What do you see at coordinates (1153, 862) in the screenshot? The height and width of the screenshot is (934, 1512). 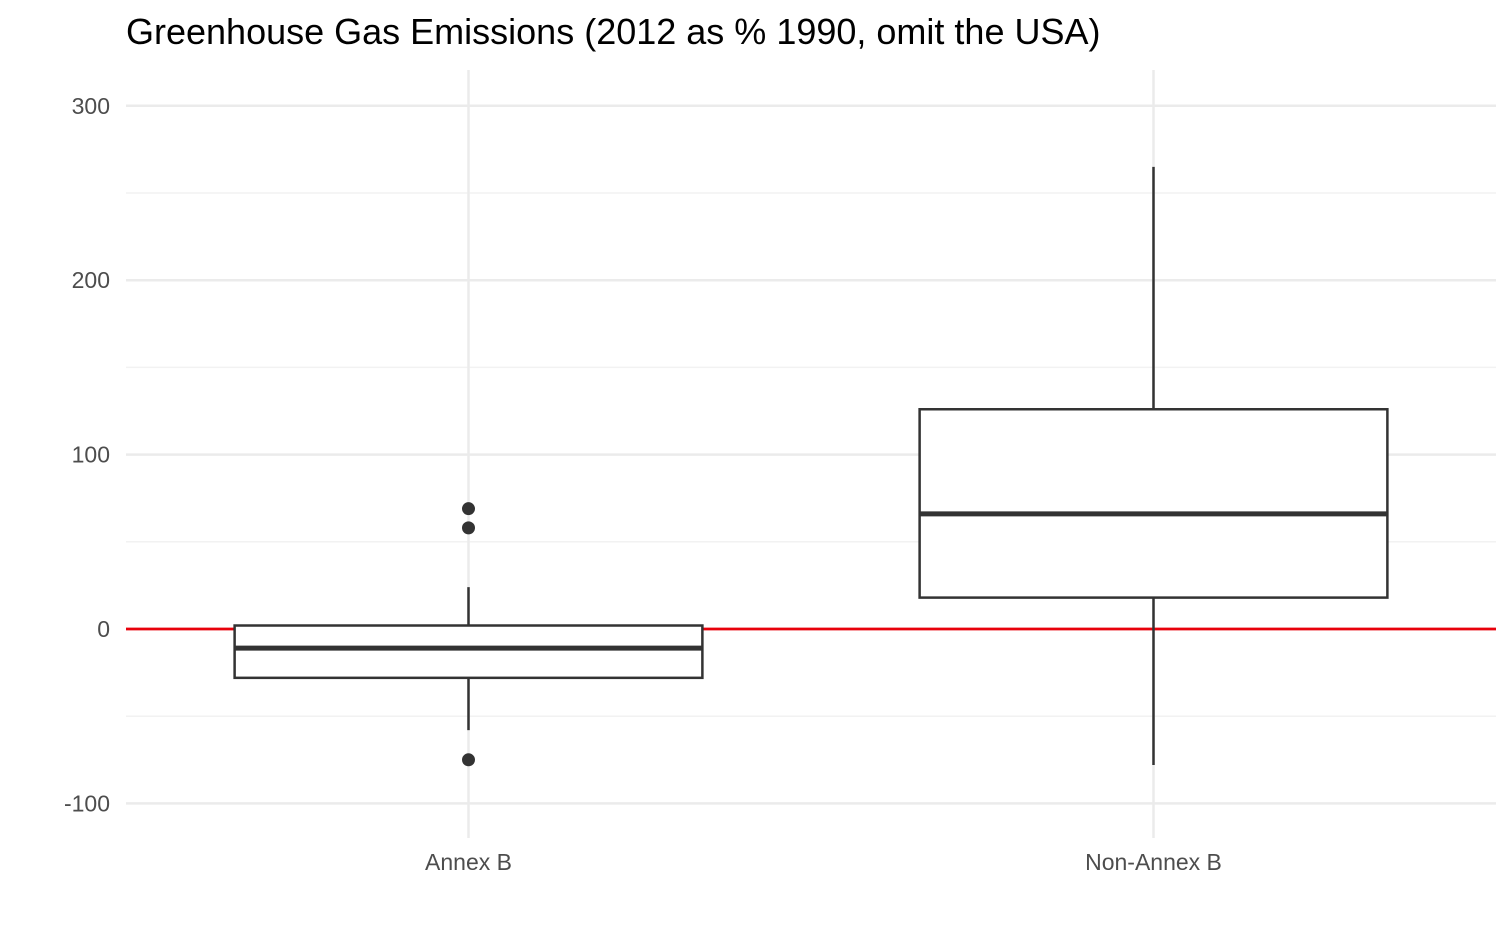 I see `x-tick-label: Non-Annex B` at bounding box center [1153, 862].